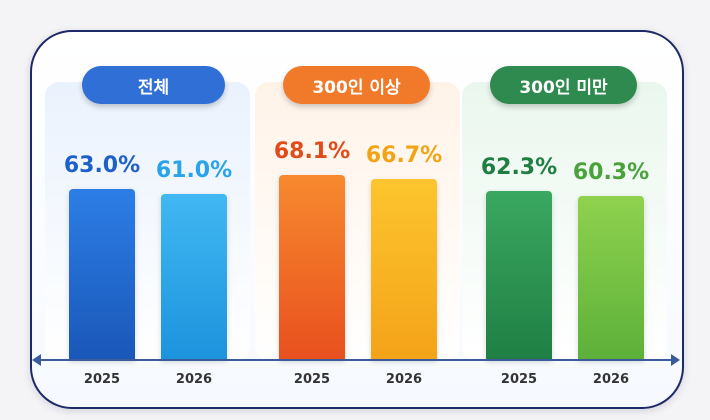  What do you see at coordinates (519, 167) in the screenshot?
I see `data-label: 62.3%` at bounding box center [519, 167].